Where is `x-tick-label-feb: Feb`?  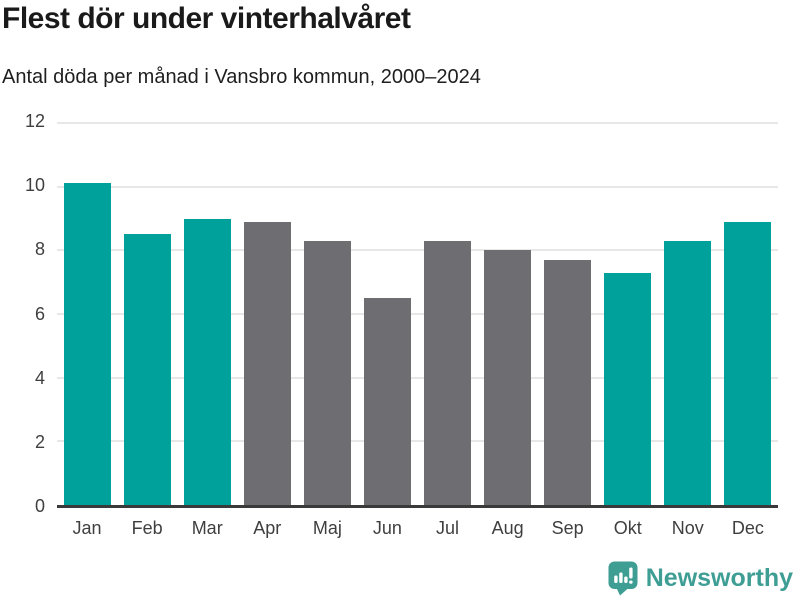
x-tick-label-feb: Feb is located at coordinates (147, 528).